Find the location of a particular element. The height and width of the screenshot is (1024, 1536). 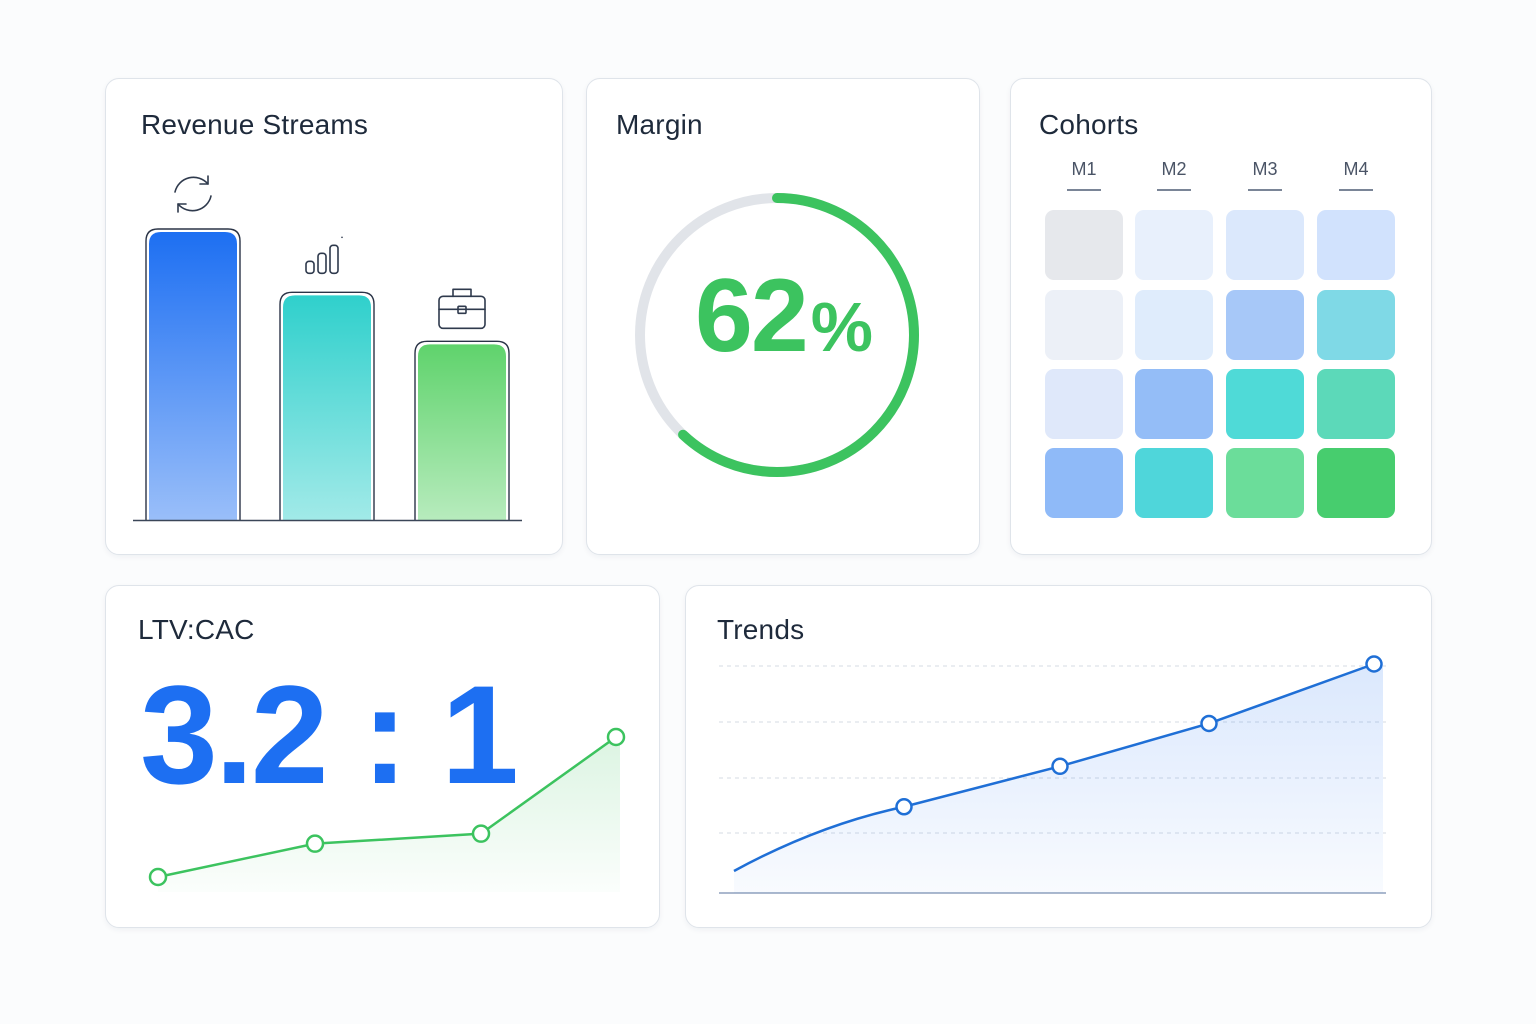

margin-title: Margin is located at coordinates (659, 124).